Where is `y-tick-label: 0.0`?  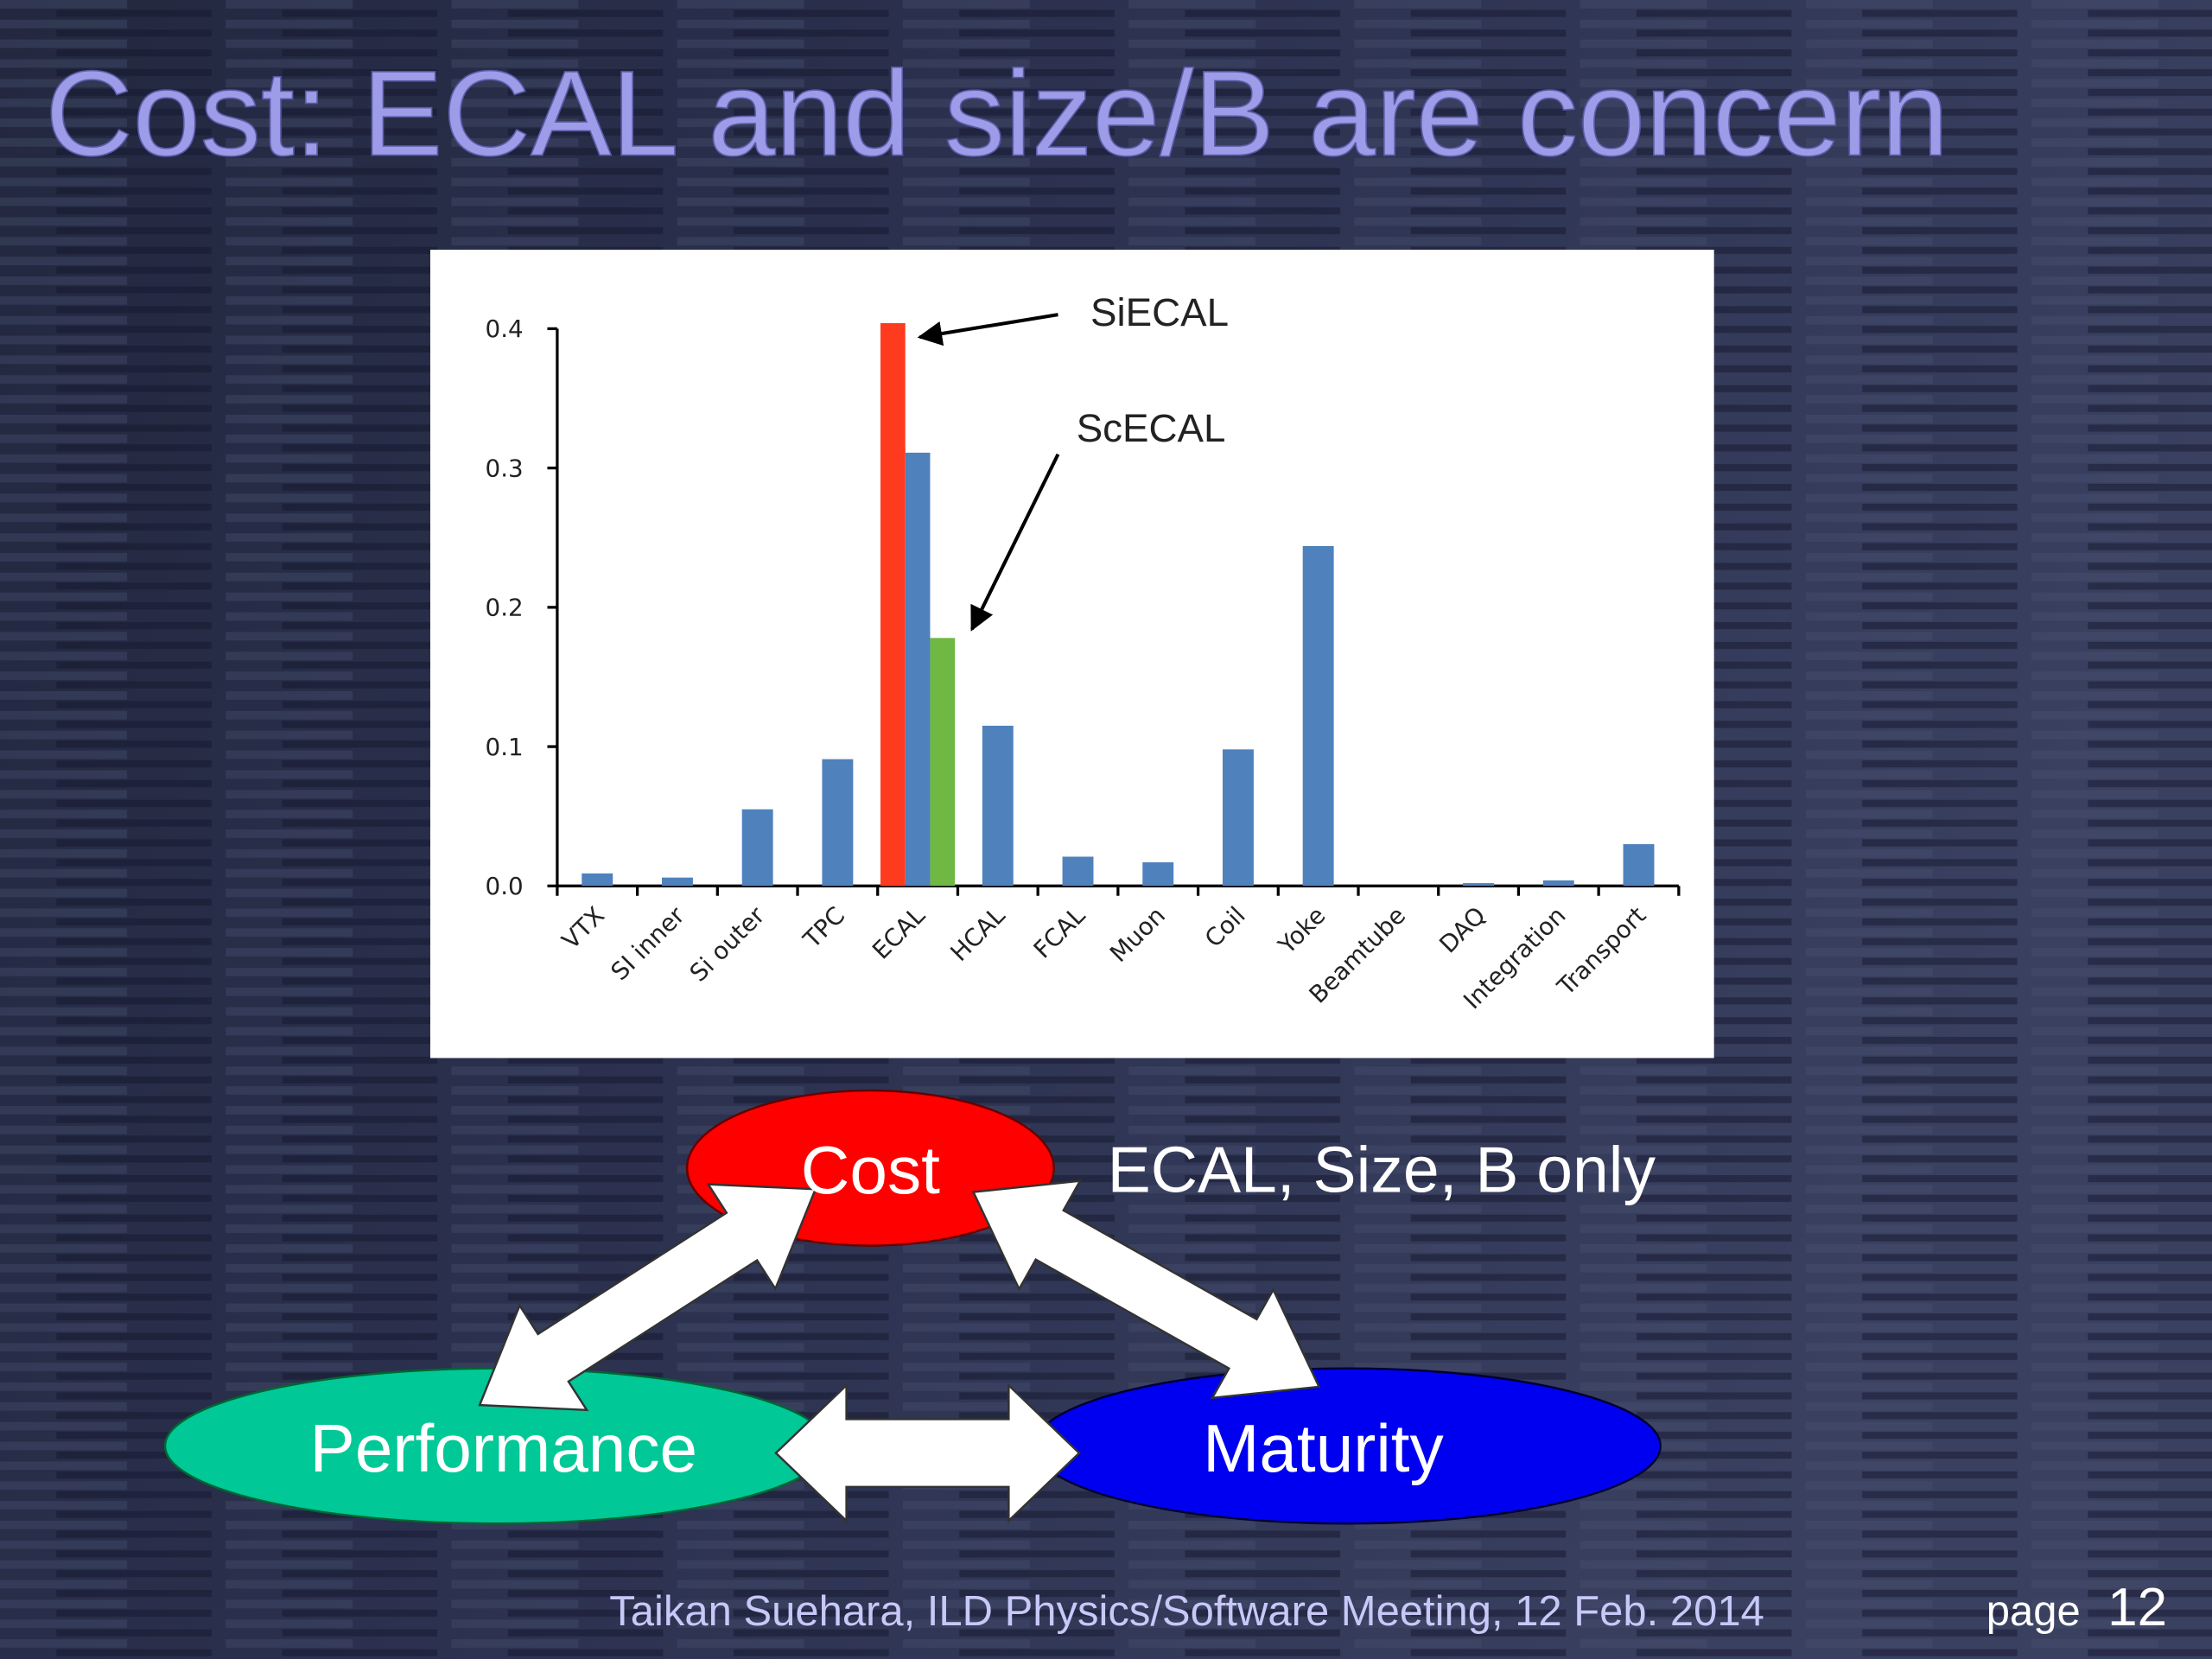
y-tick-label: 0.0 is located at coordinates (505, 886).